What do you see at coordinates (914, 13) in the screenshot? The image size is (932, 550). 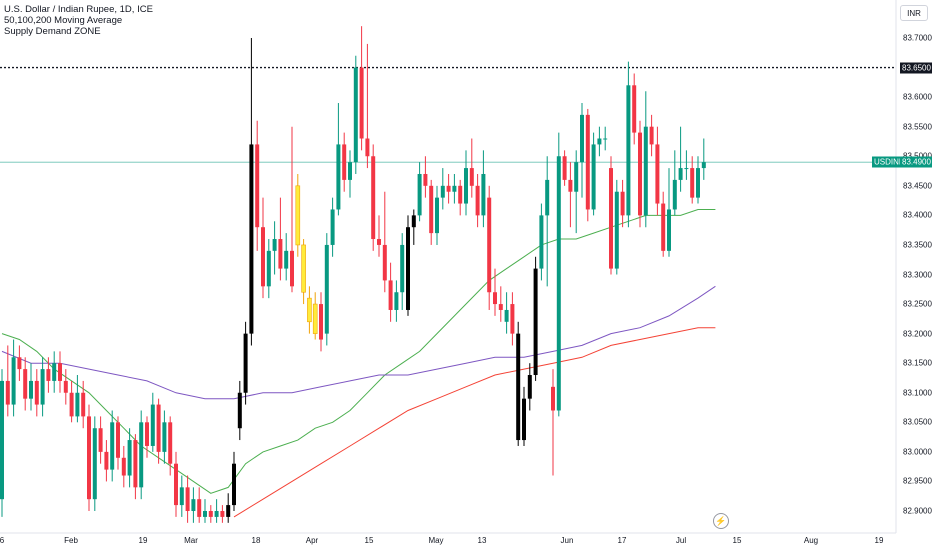 I see `currency-button: INR` at bounding box center [914, 13].